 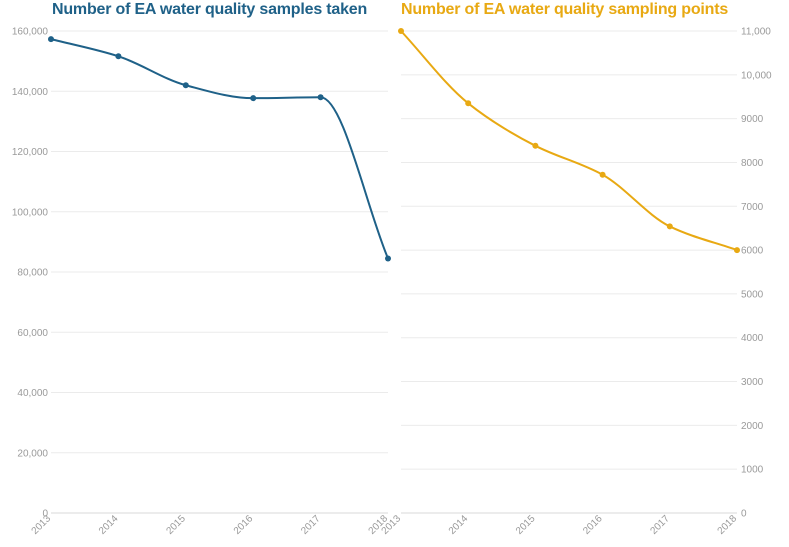 I want to click on right-y-tick-label: 1000, so click(x=752, y=470).